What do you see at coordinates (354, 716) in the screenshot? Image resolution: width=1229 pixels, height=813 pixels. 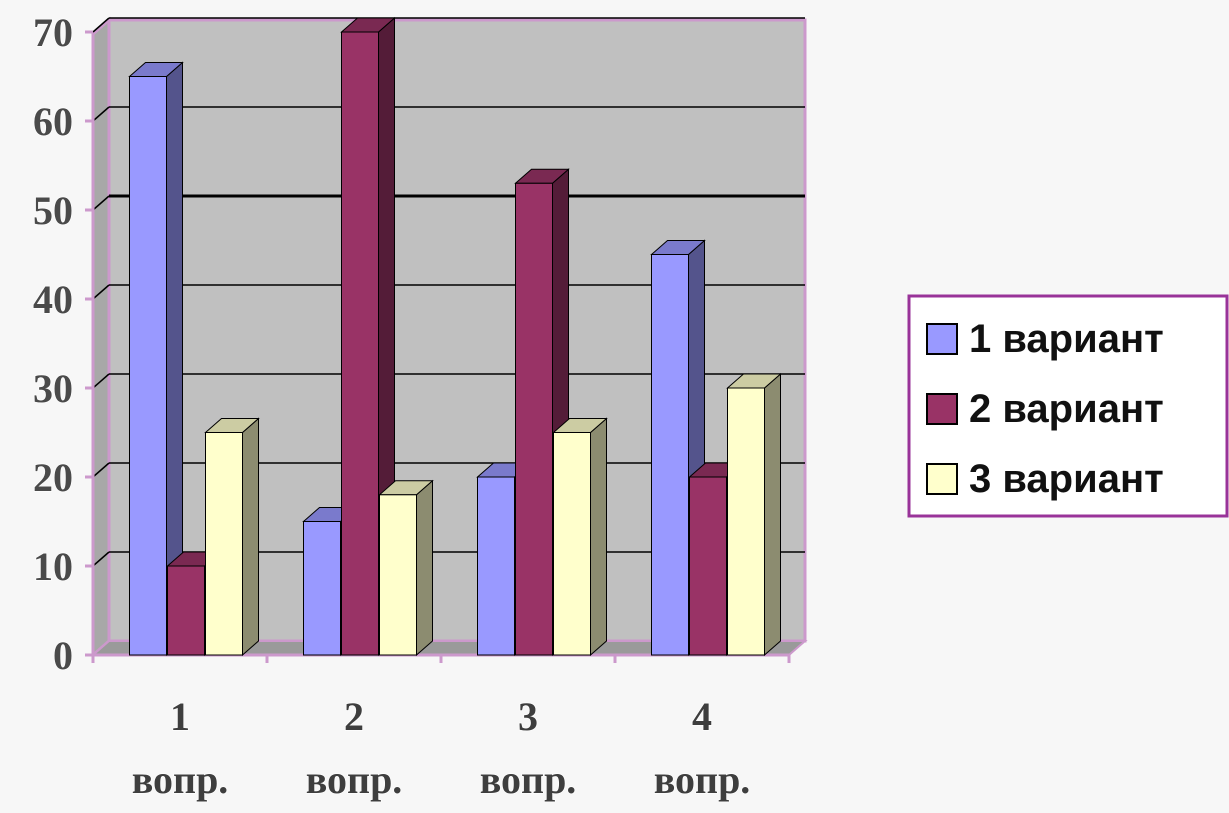 I see `x-category-label: 2` at bounding box center [354, 716].